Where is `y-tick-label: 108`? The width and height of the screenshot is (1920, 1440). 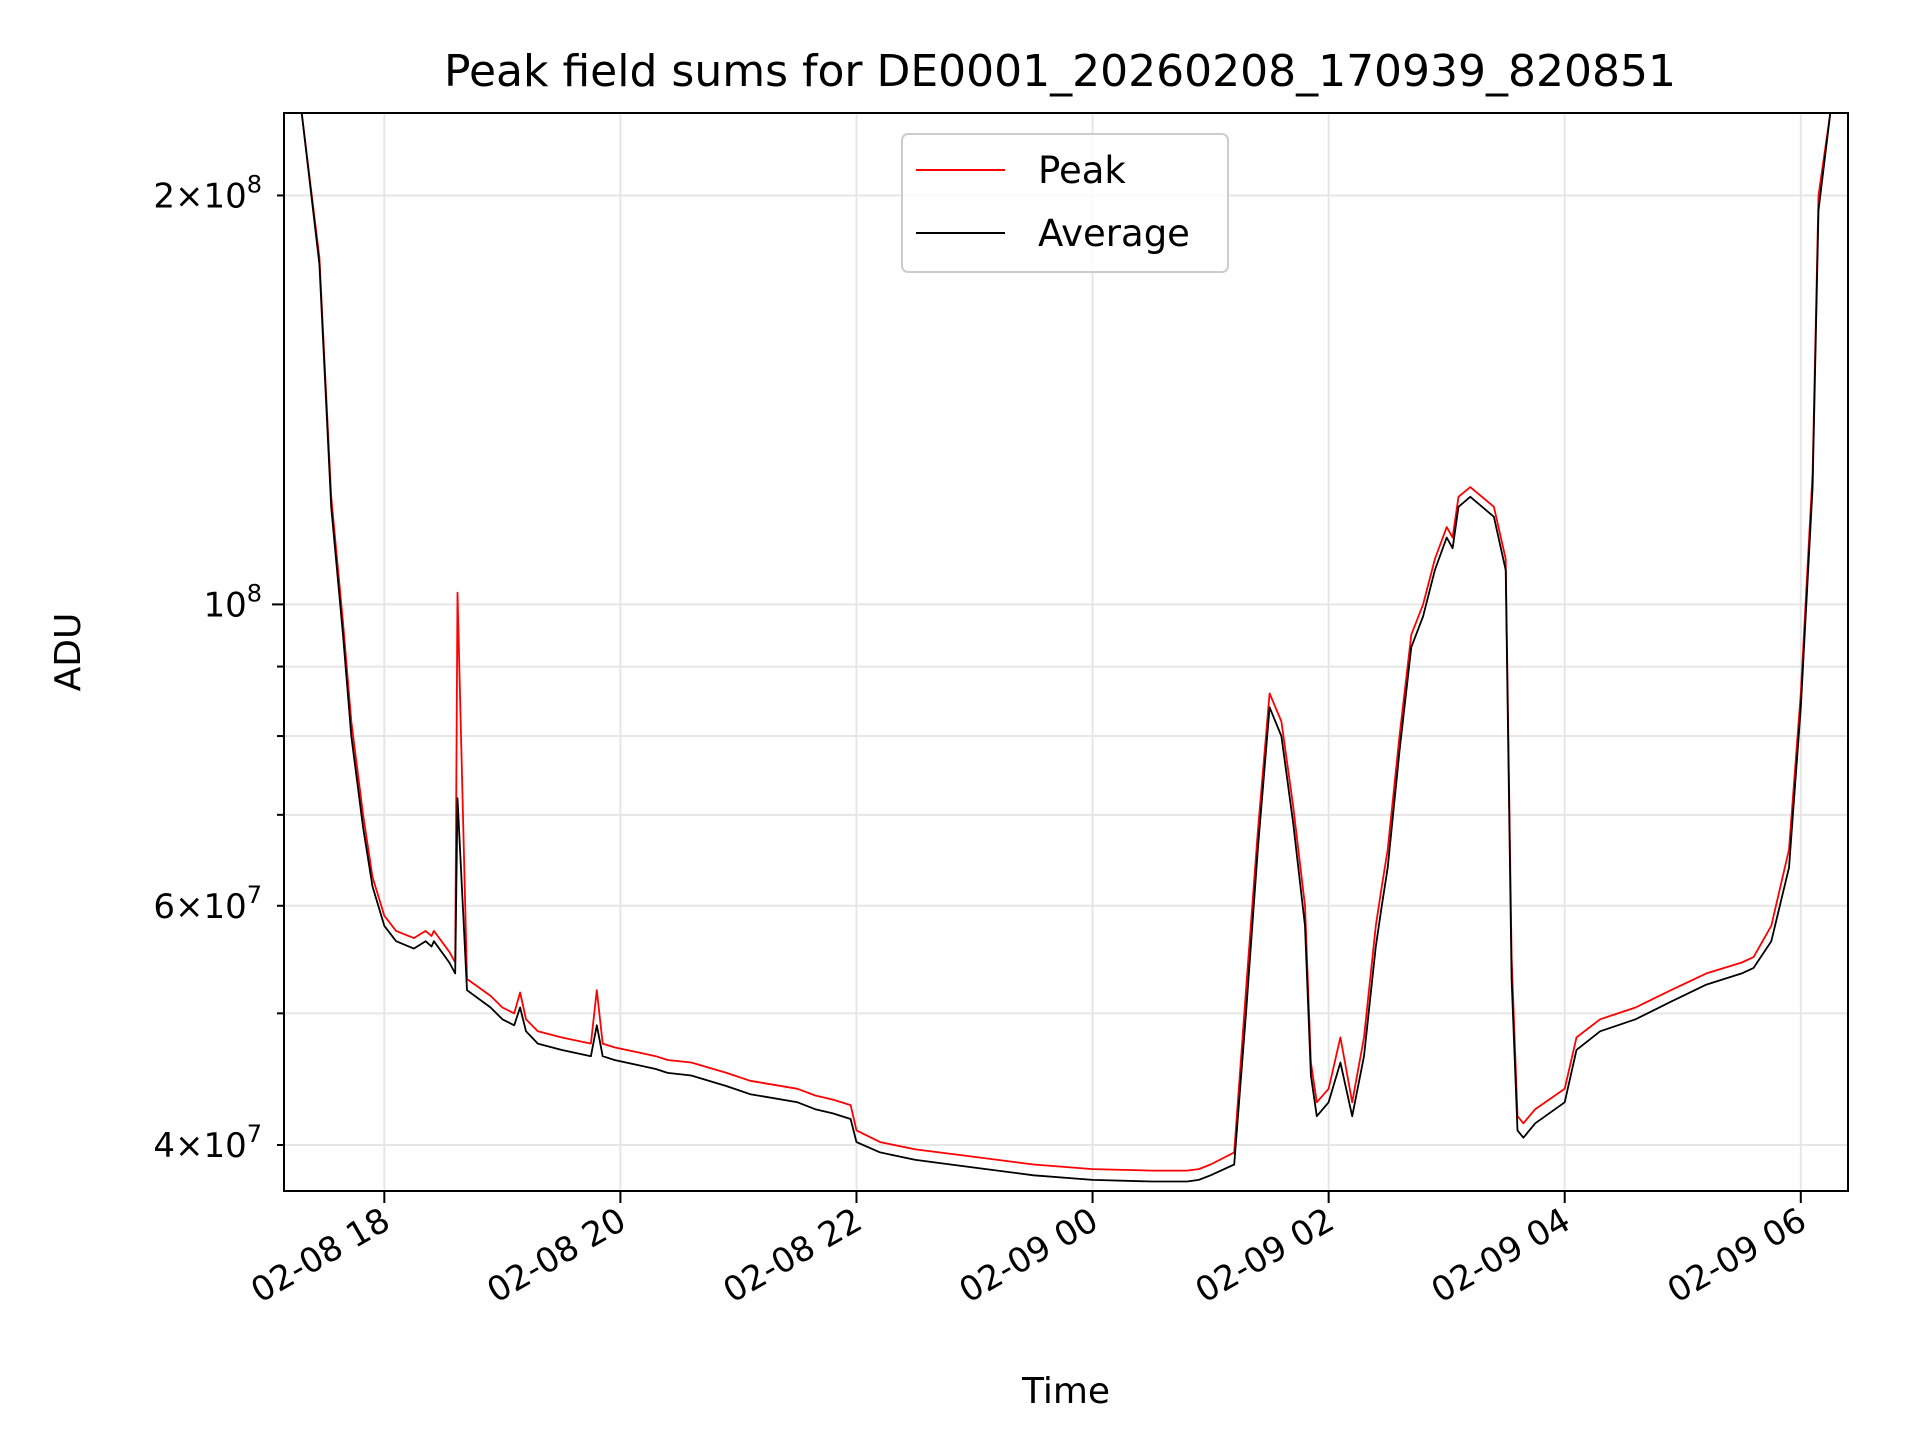
y-tick-label: 108 is located at coordinates (232, 602).